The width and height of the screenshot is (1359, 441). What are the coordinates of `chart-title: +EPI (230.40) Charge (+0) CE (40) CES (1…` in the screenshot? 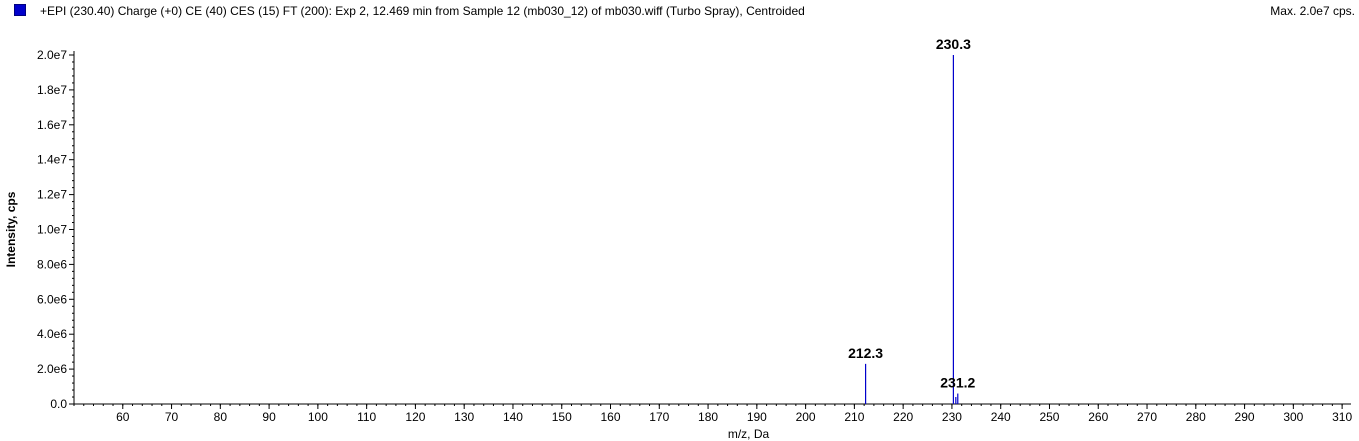 It's located at (422, 11).